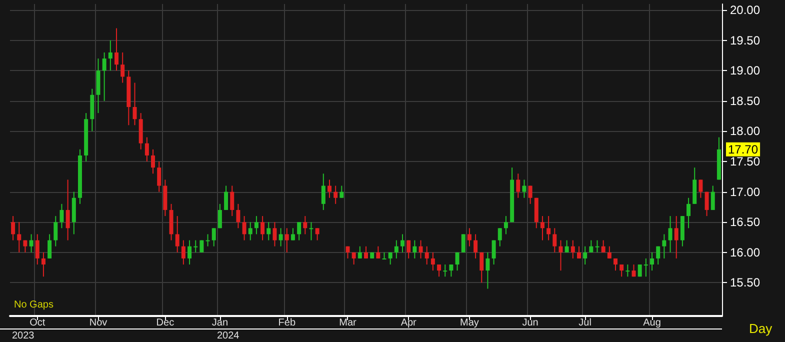 This screenshot has height=342, width=785. Describe the element at coordinates (761, 328) in the screenshot. I see `text: Day` at that location.